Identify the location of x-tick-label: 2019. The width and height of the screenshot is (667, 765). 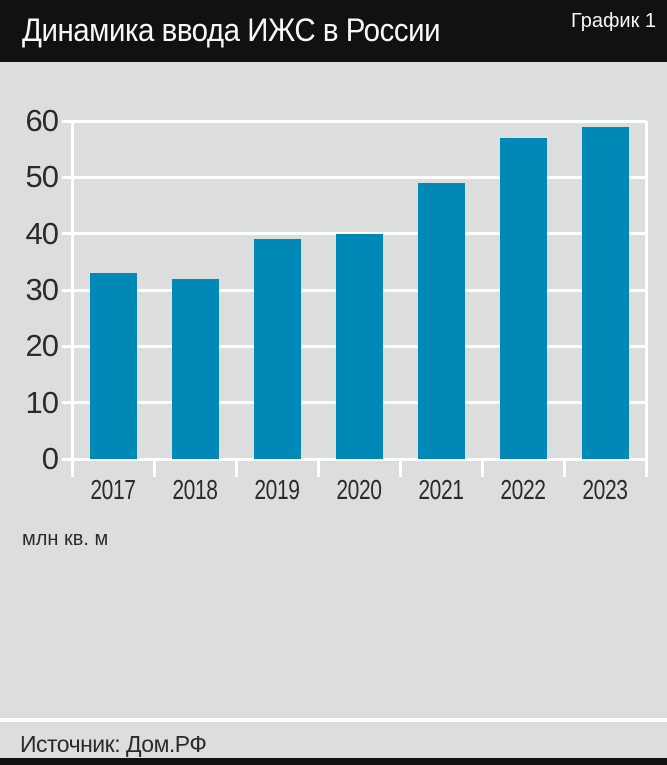
(277, 489).